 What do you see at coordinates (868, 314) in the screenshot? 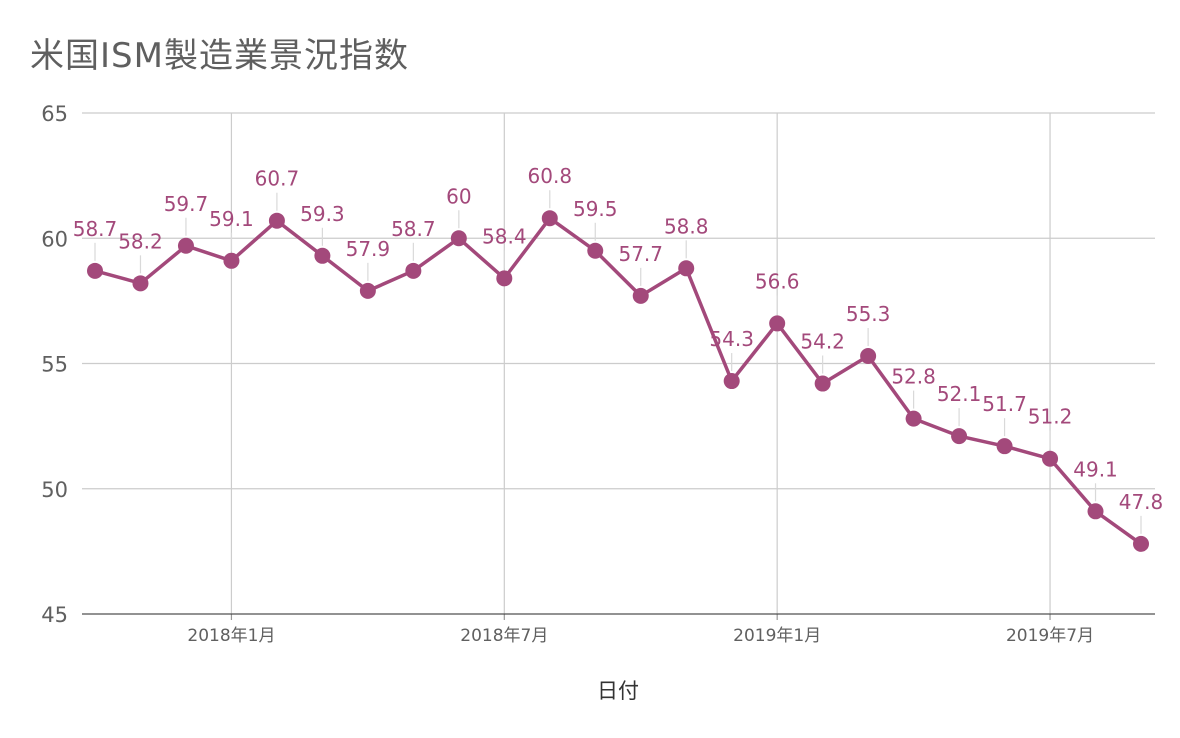
I see `data-label: 55.3` at bounding box center [868, 314].